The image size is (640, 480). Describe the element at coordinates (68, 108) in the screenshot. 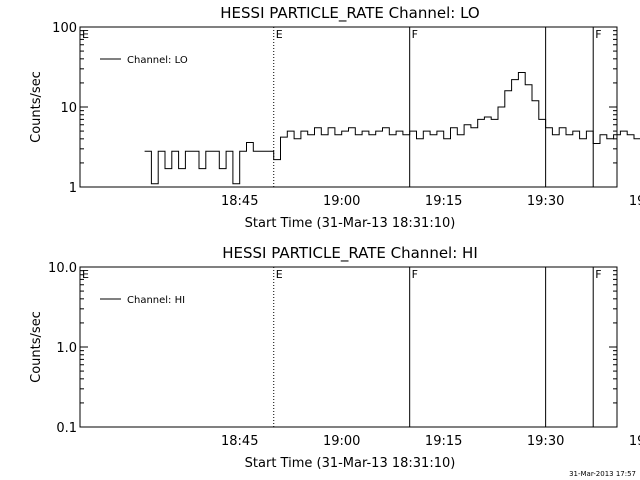

I see `panel-lo-y-tick-label: 10` at that location.